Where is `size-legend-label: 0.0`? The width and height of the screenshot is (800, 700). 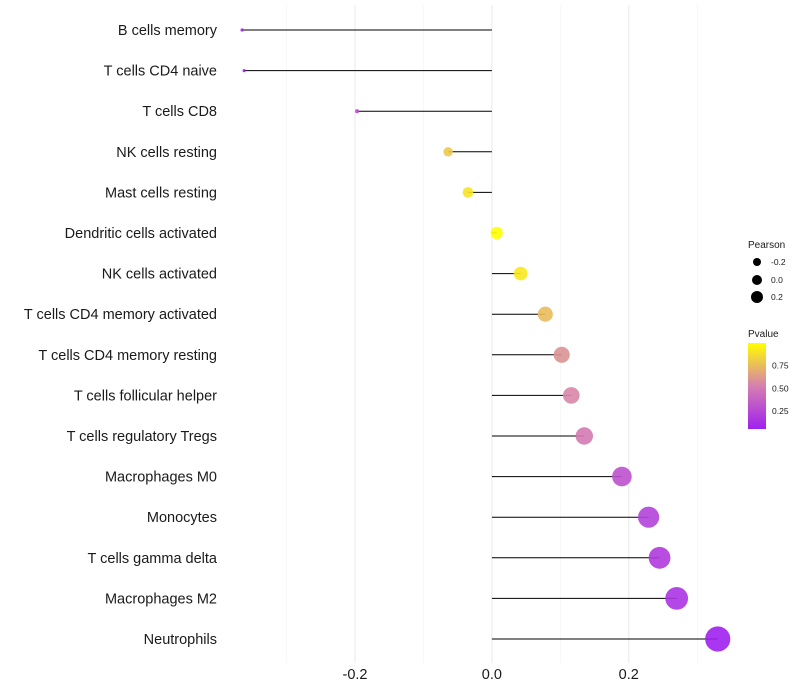
size-legend-label: 0.0 is located at coordinates (777, 280).